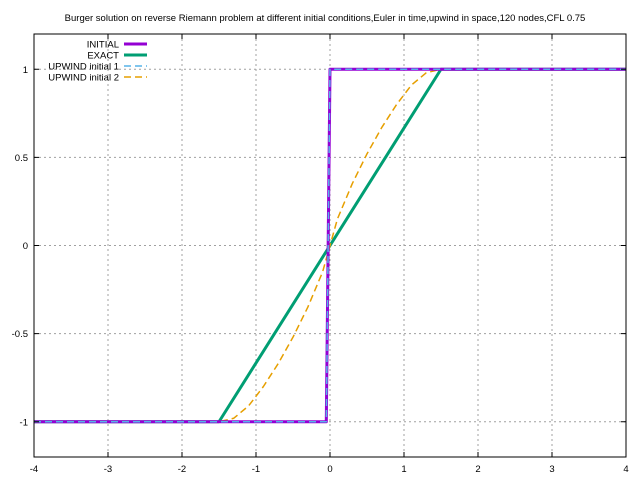 The image size is (640, 480). What do you see at coordinates (24, 422) in the screenshot?
I see `y-tick-label: -1` at bounding box center [24, 422].